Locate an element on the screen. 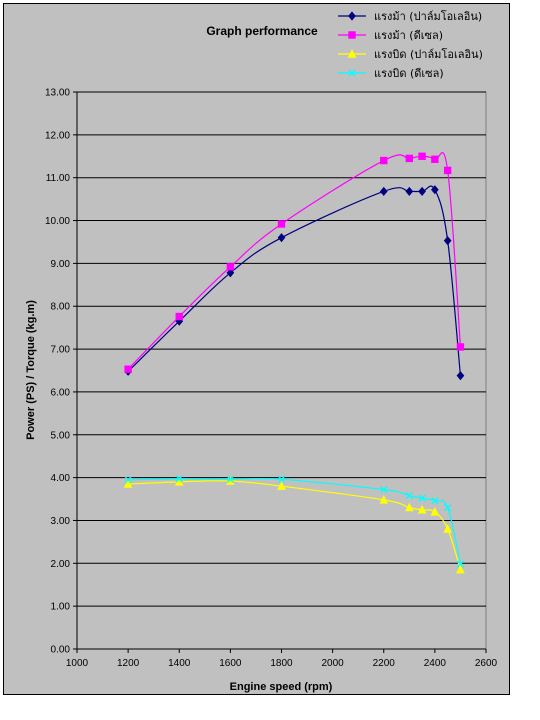 The width and height of the screenshot is (540, 720). x-tick-label: 2000 is located at coordinates (333, 663).